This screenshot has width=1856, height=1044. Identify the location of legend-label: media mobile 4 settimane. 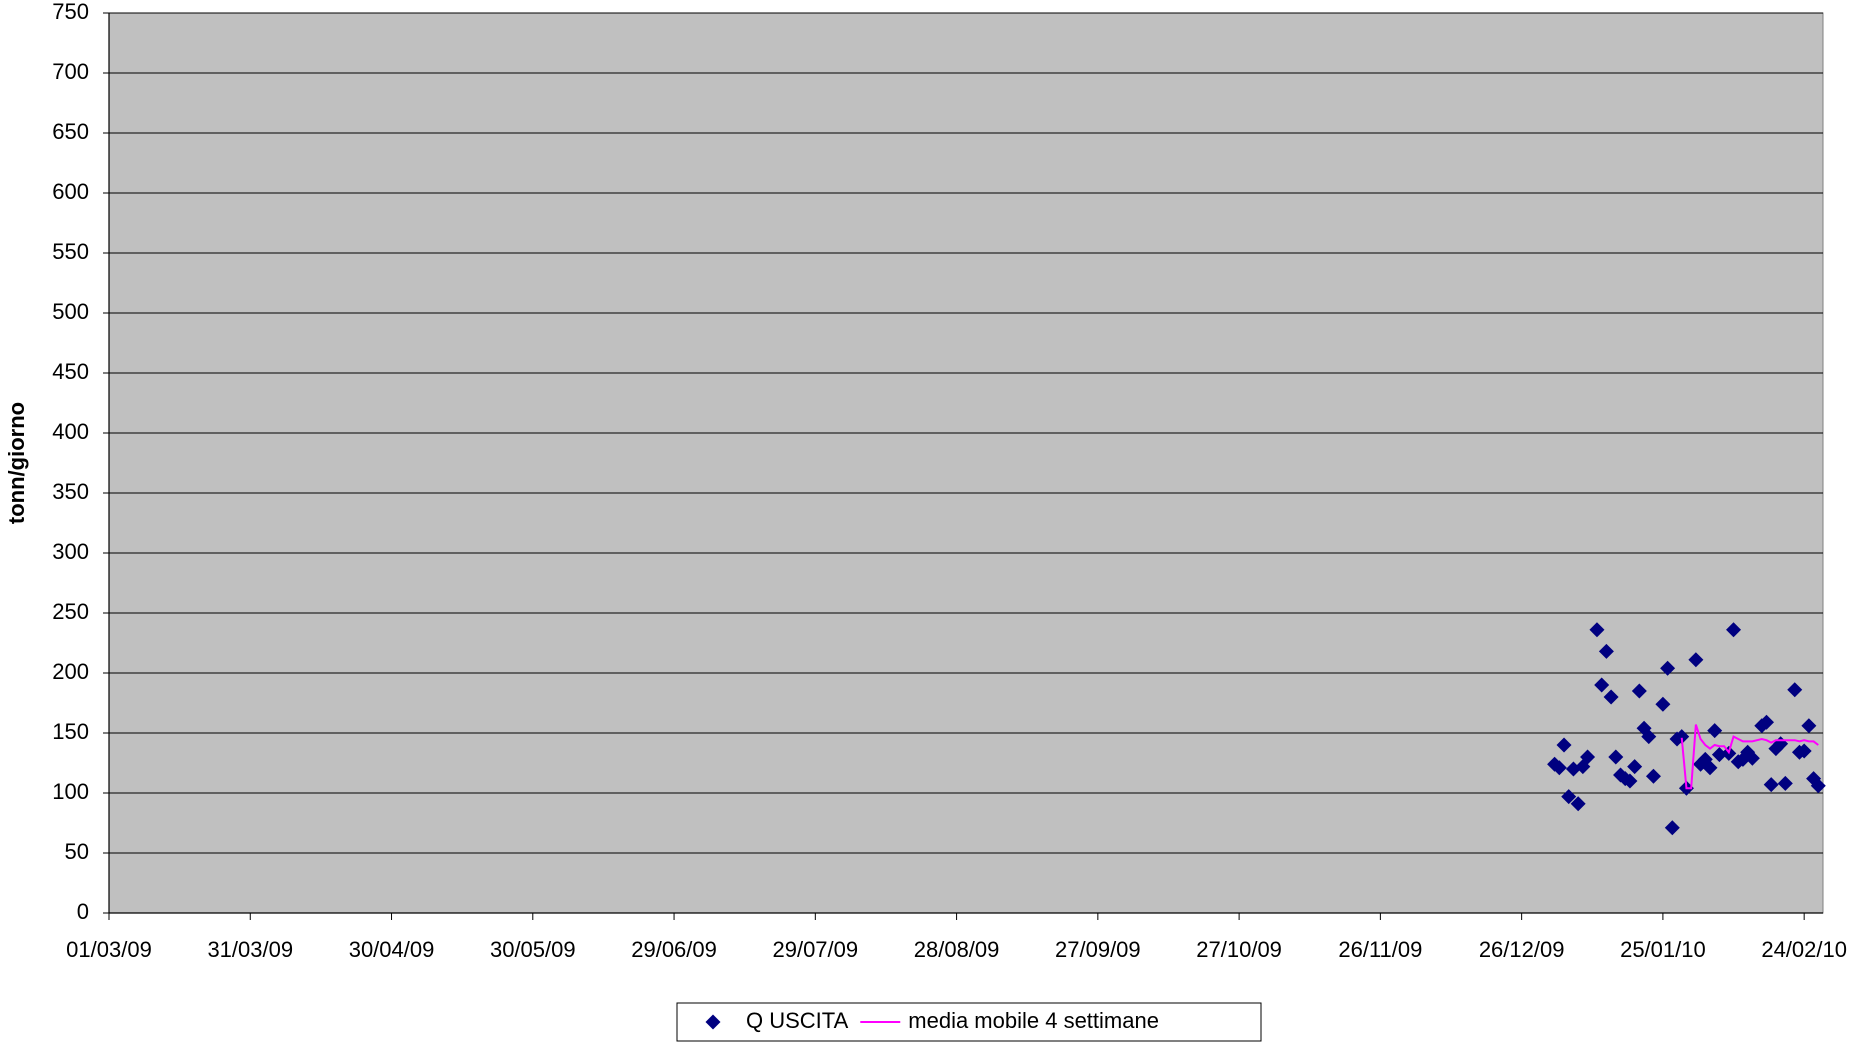
(1033, 1020).